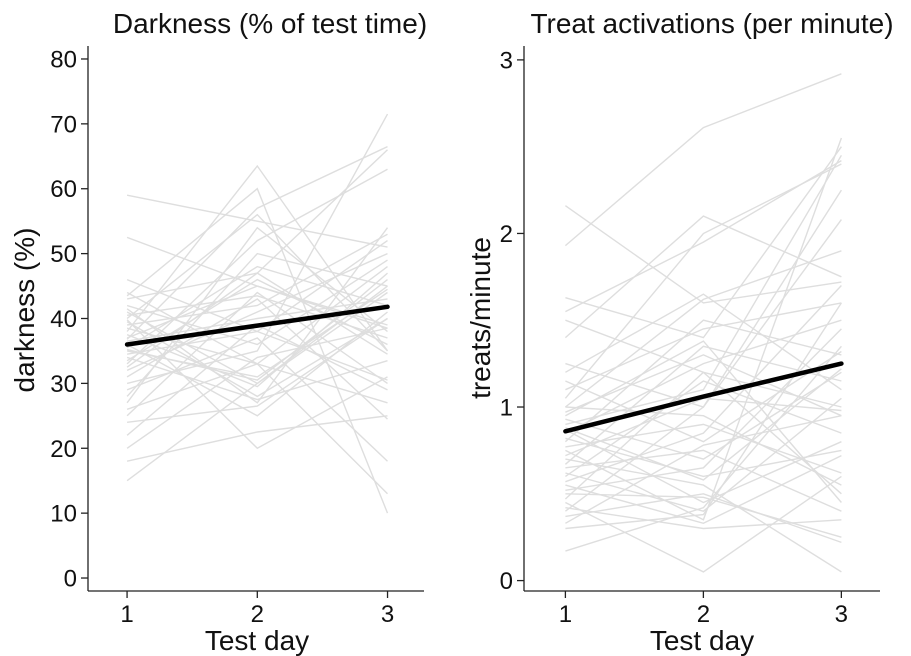 This screenshot has width=911, height=656. I want to click on darkness-x-tick-label: 2, so click(257, 614).